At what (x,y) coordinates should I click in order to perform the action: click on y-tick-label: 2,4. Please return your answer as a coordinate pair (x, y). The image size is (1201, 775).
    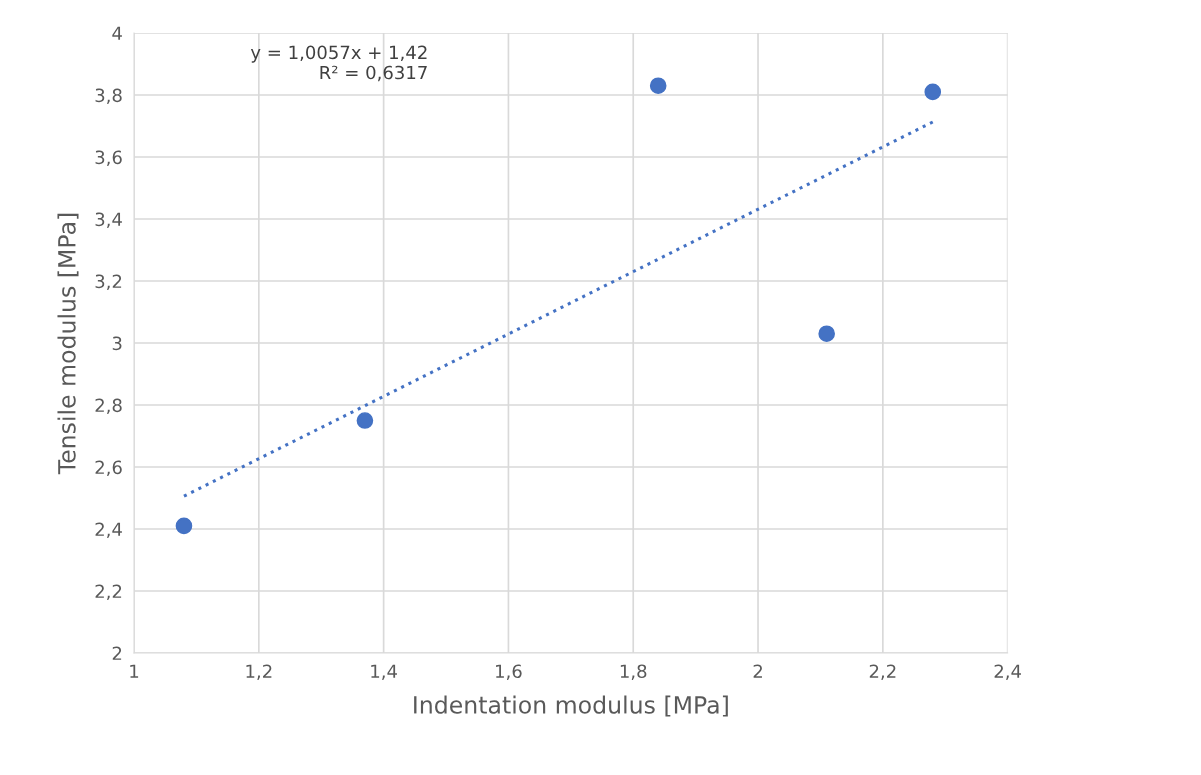
    Looking at the image, I should click on (108, 530).